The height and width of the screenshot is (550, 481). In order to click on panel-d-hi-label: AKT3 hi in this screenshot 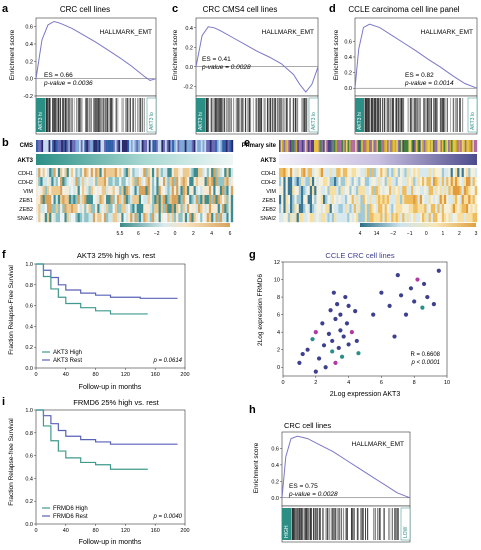, I will do `click(360, 121)`.